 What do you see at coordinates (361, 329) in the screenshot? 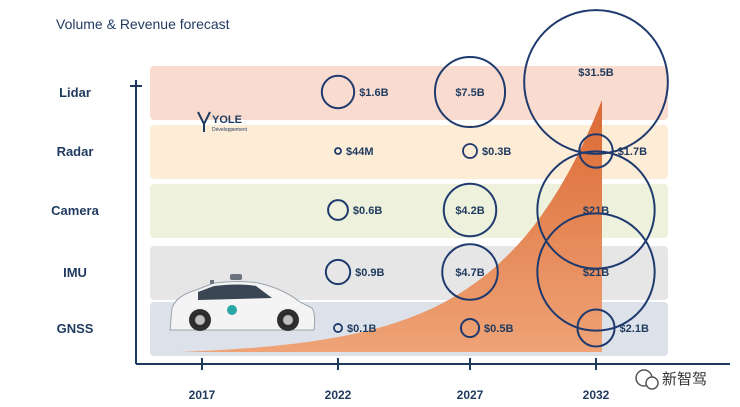
I see `value-label-gnss-2022: $0.1B` at bounding box center [361, 329].